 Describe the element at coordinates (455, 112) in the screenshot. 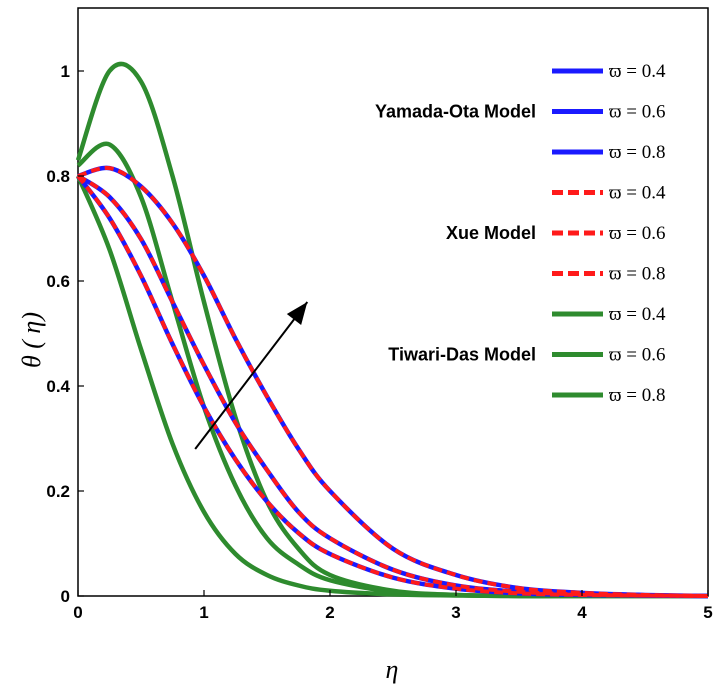

I see `legend-group-label: Yamada-Ota Model` at that location.